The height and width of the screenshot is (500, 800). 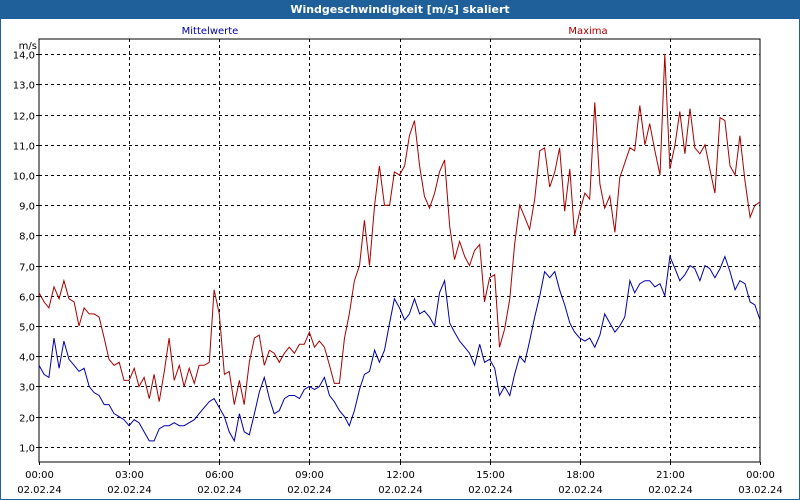 I want to click on y-tick-label: 13,0, so click(x=24, y=86).